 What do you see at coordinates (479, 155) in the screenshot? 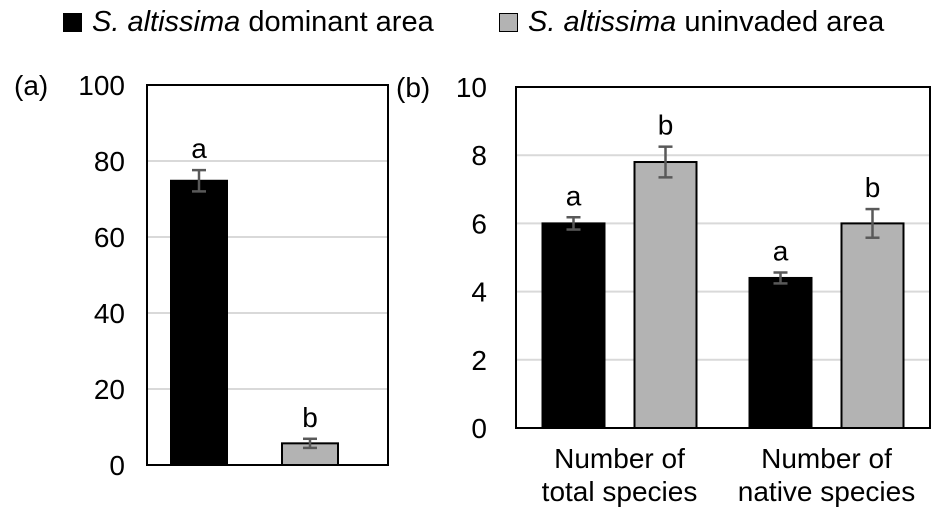
I see `y-tick-label: 8` at bounding box center [479, 155].